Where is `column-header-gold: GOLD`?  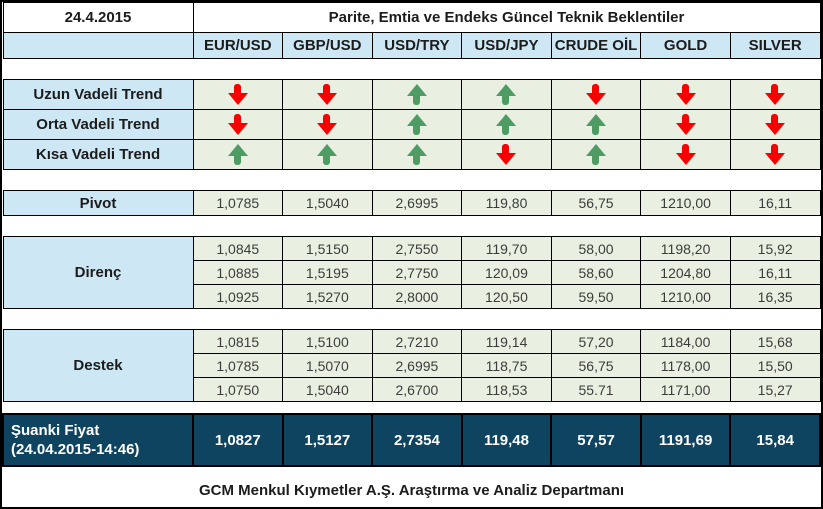
column-header-gold: GOLD is located at coordinates (685, 45).